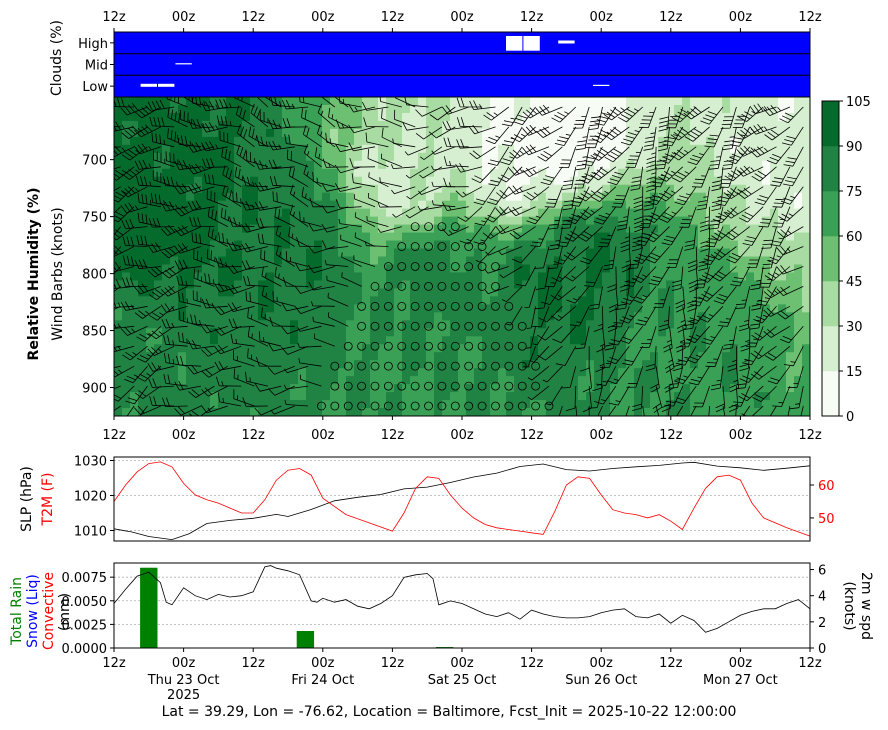 The image size is (888, 730). Describe the element at coordinates (148, 85) in the screenshot. I see `cloud-clear-patch` at that location.